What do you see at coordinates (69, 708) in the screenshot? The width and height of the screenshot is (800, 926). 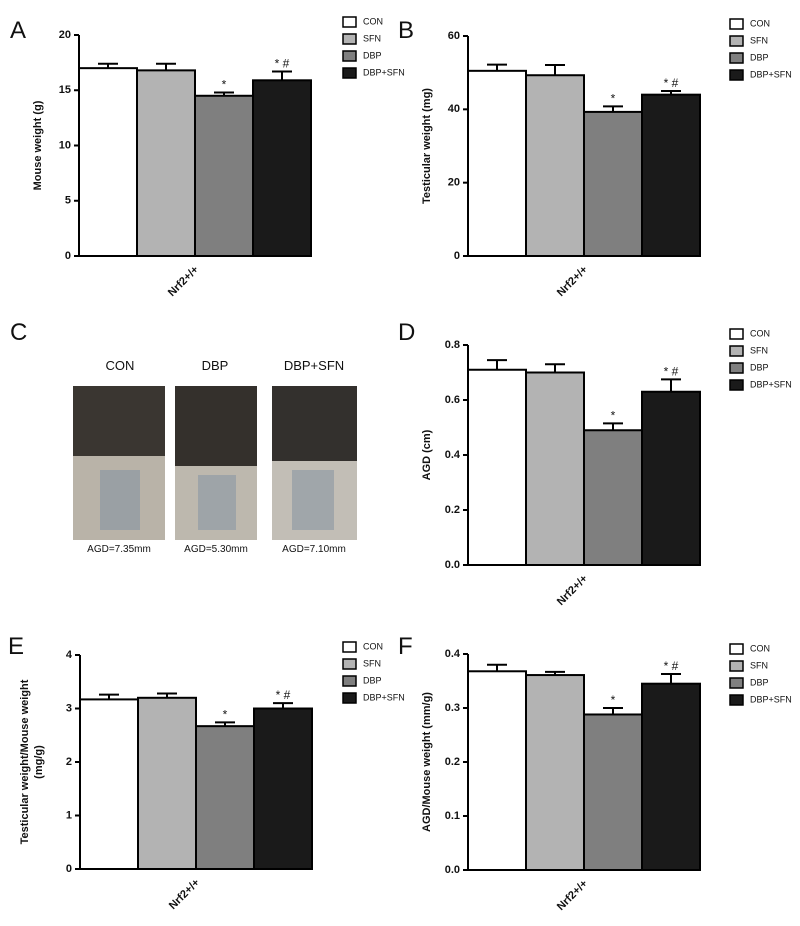 I see `y-tick-label: 3` at bounding box center [69, 708].